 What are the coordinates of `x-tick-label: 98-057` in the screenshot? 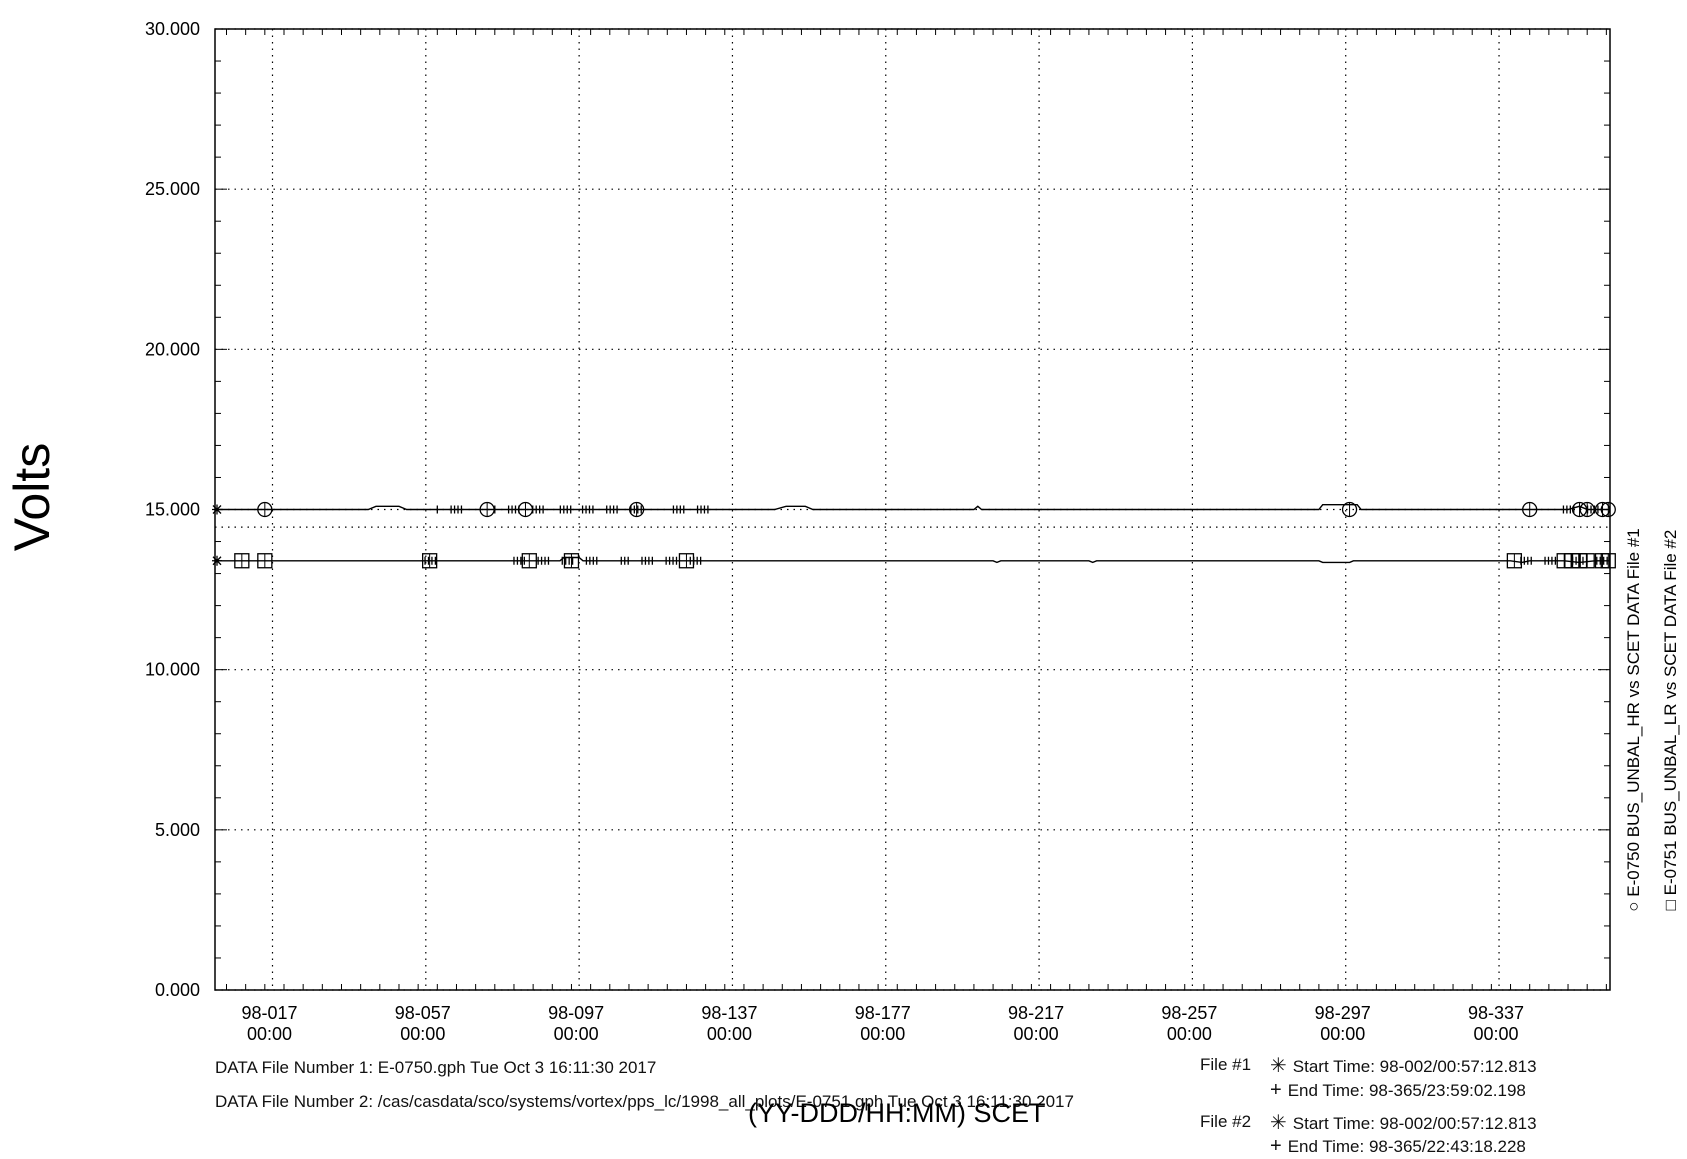 It's located at (423, 1013).